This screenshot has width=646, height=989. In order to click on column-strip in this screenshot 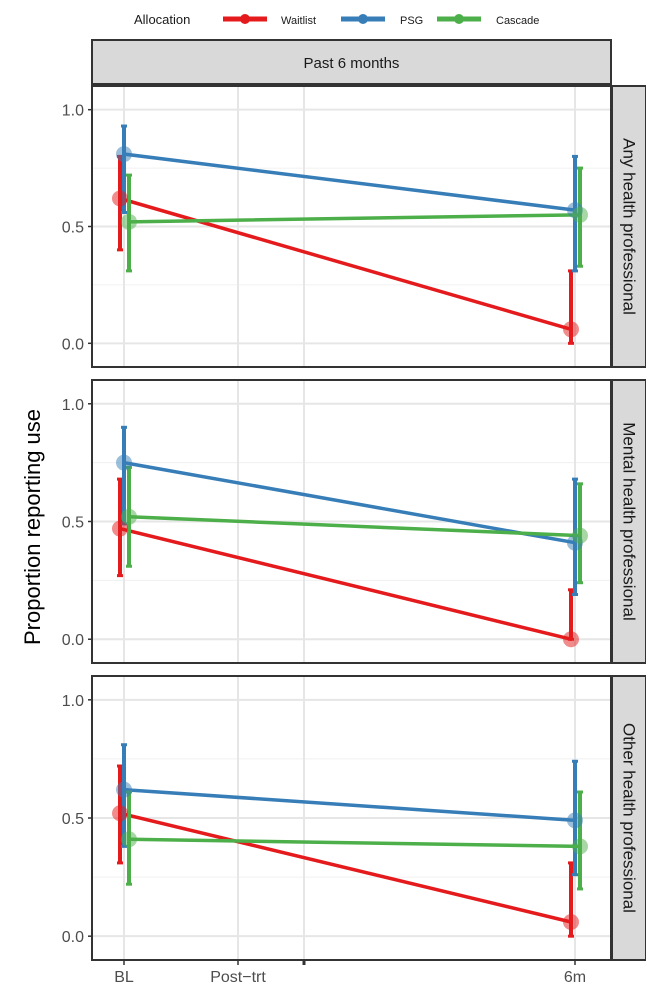, I will do `click(351, 62)`.